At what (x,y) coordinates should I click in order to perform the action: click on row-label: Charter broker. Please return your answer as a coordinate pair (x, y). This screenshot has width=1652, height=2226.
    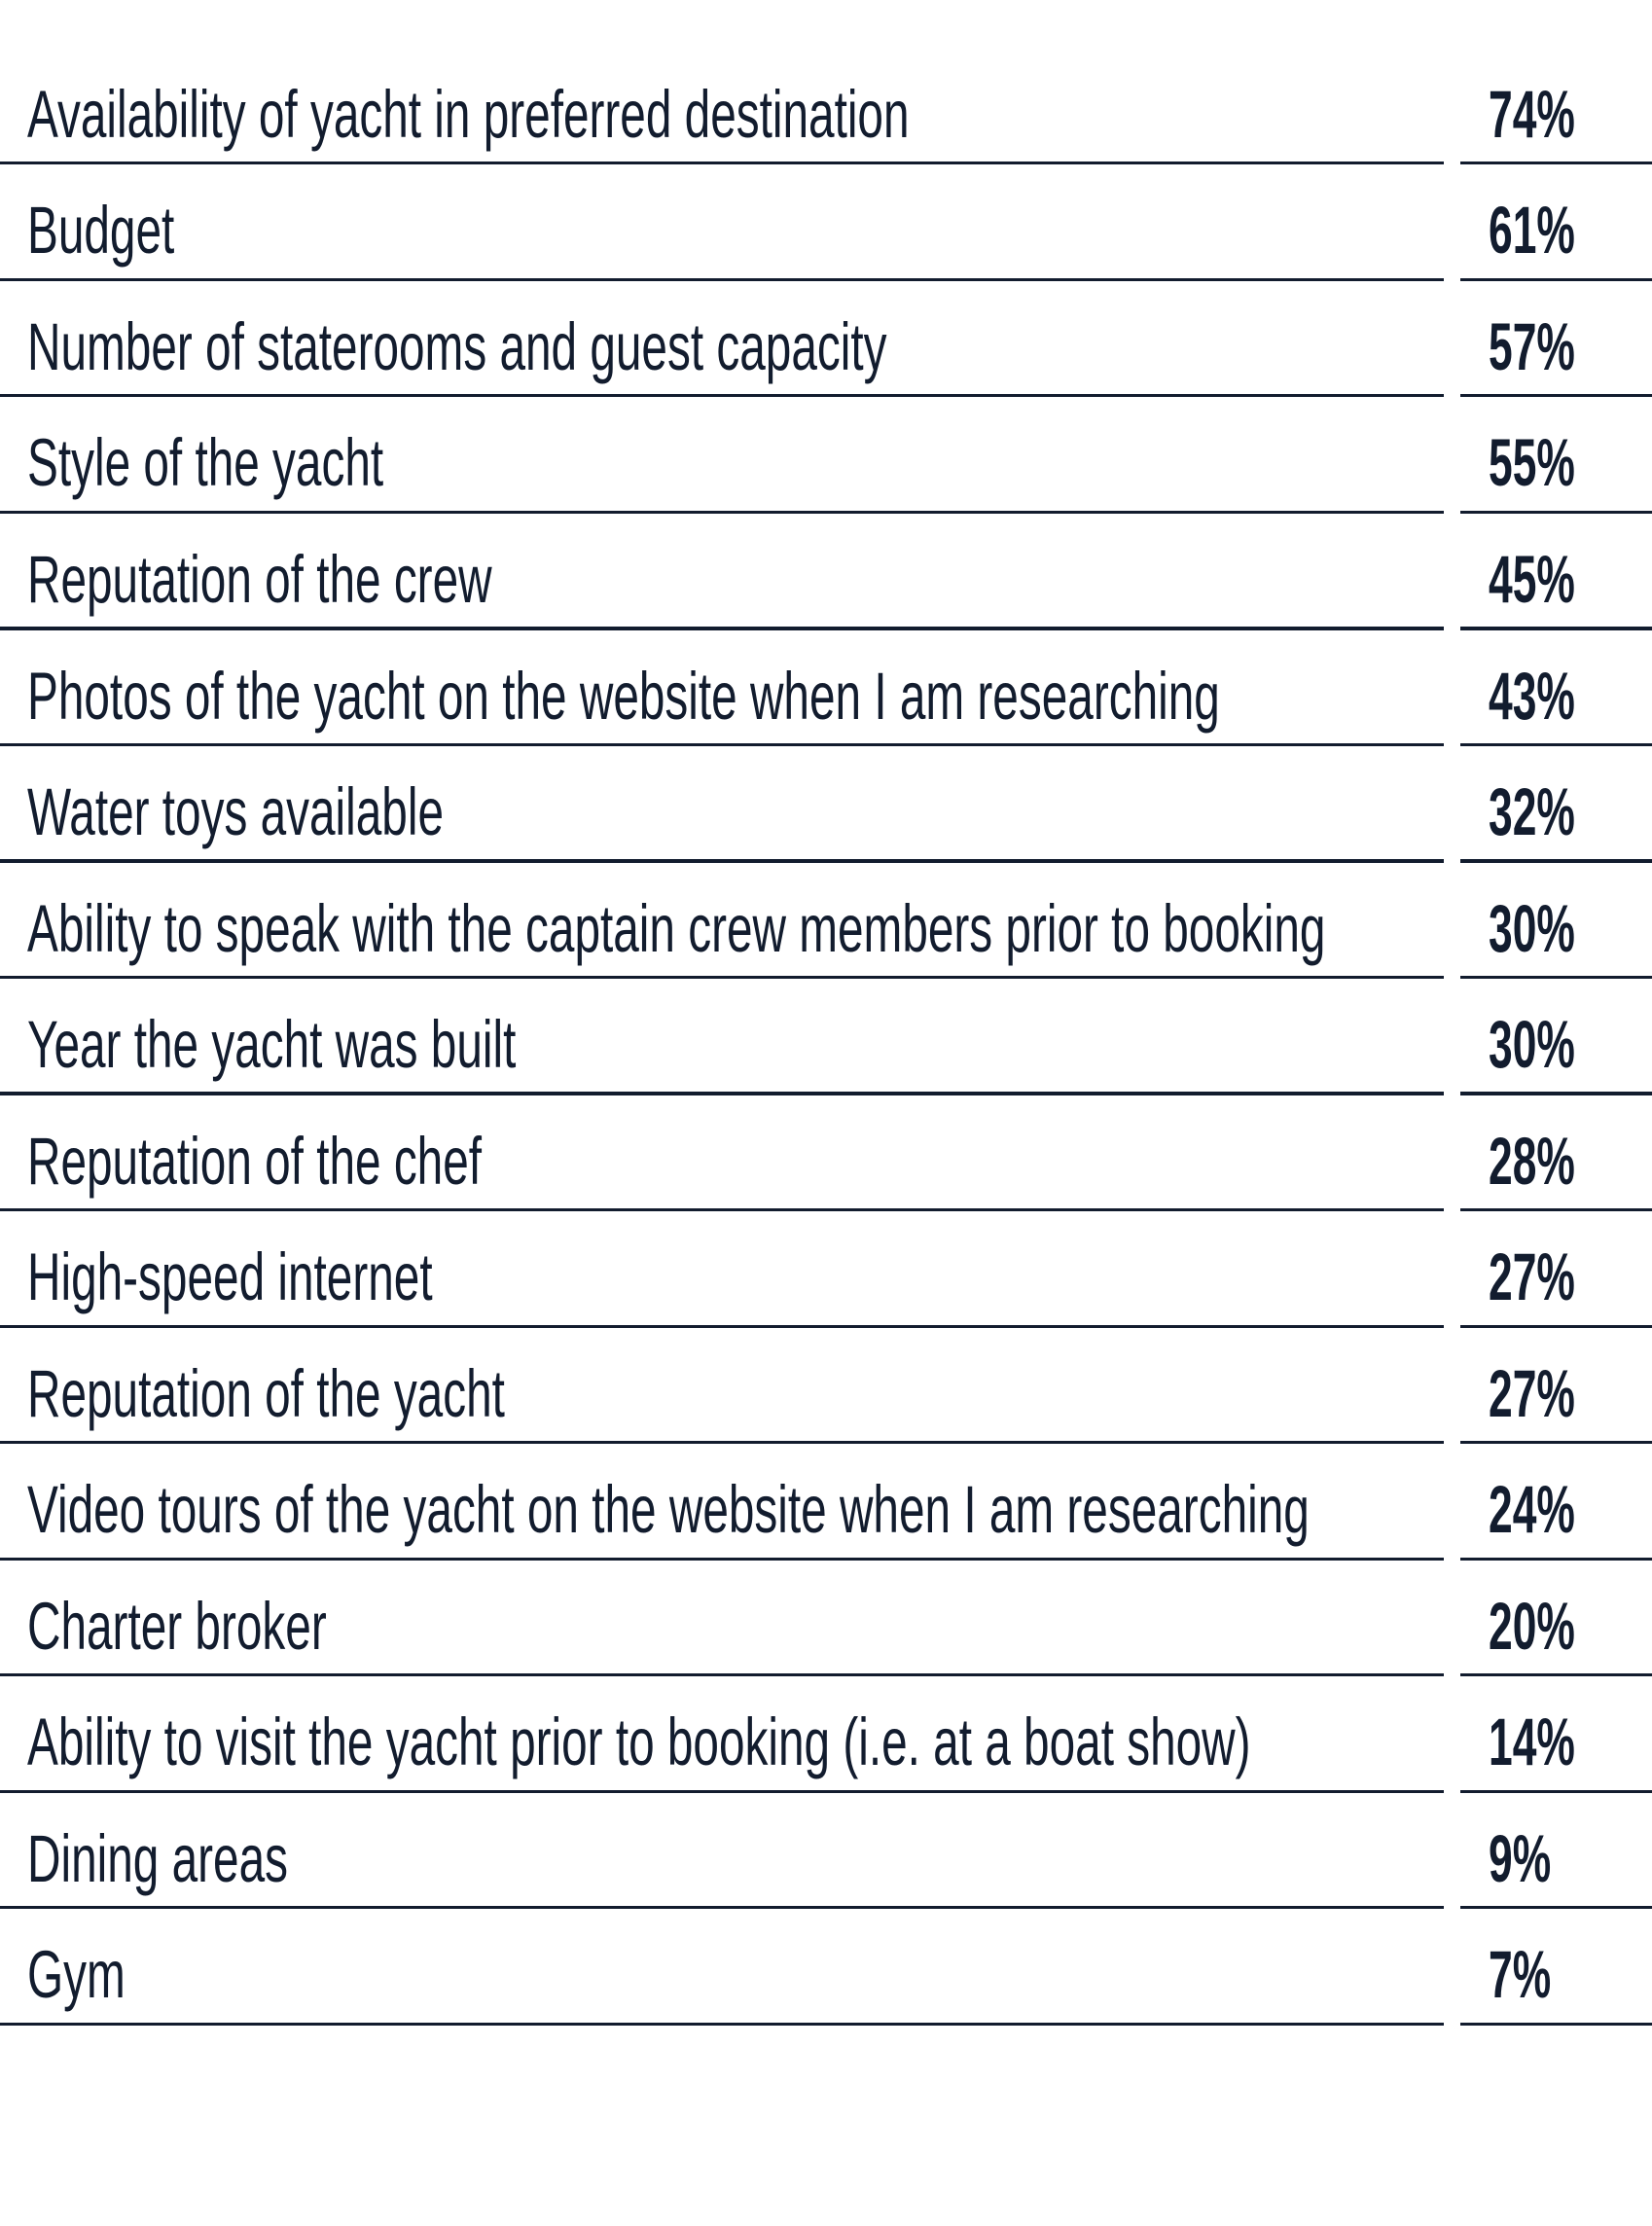
    Looking at the image, I should click on (177, 1626).